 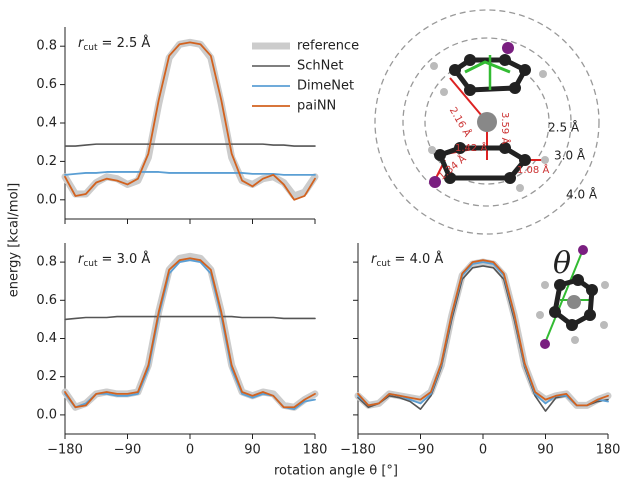 What do you see at coordinates (126, 259) in the screenshot?
I see `annotation-part: = 3.0 Å` at bounding box center [126, 259].